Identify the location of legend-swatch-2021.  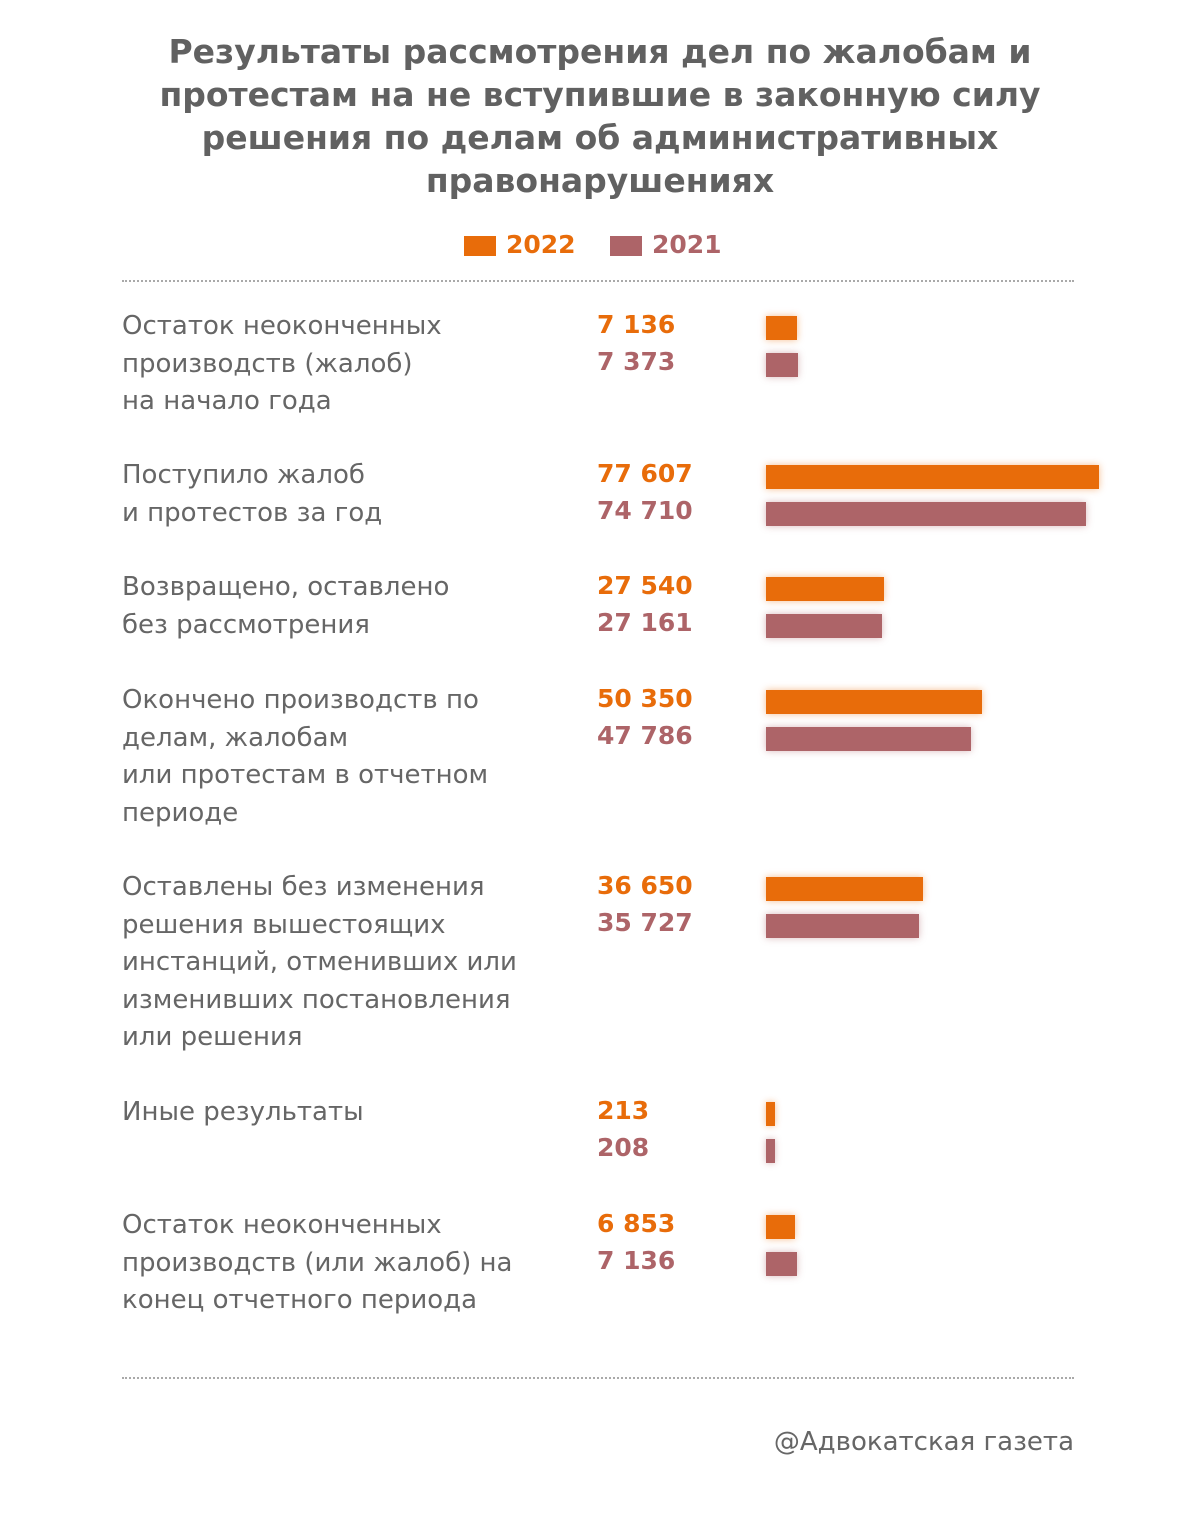
(626, 246).